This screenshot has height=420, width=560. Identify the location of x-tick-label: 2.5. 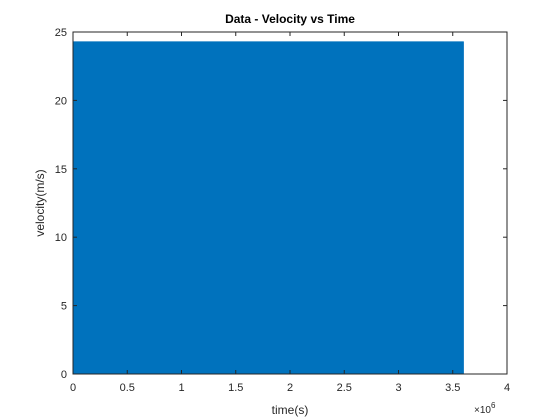
(344, 388).